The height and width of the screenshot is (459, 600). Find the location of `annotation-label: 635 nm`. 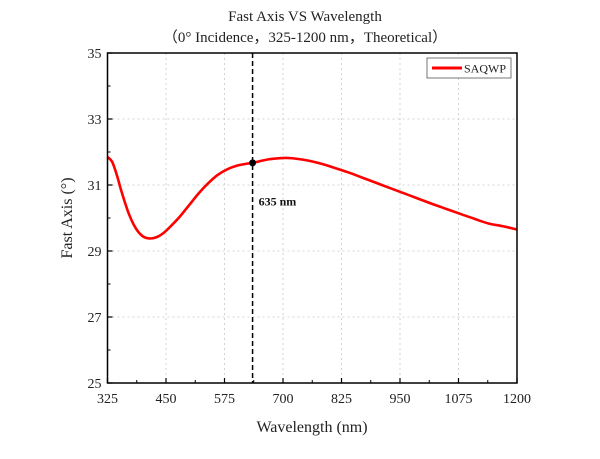

annotation-label: 635 nm is located at coordinates (278, 202).